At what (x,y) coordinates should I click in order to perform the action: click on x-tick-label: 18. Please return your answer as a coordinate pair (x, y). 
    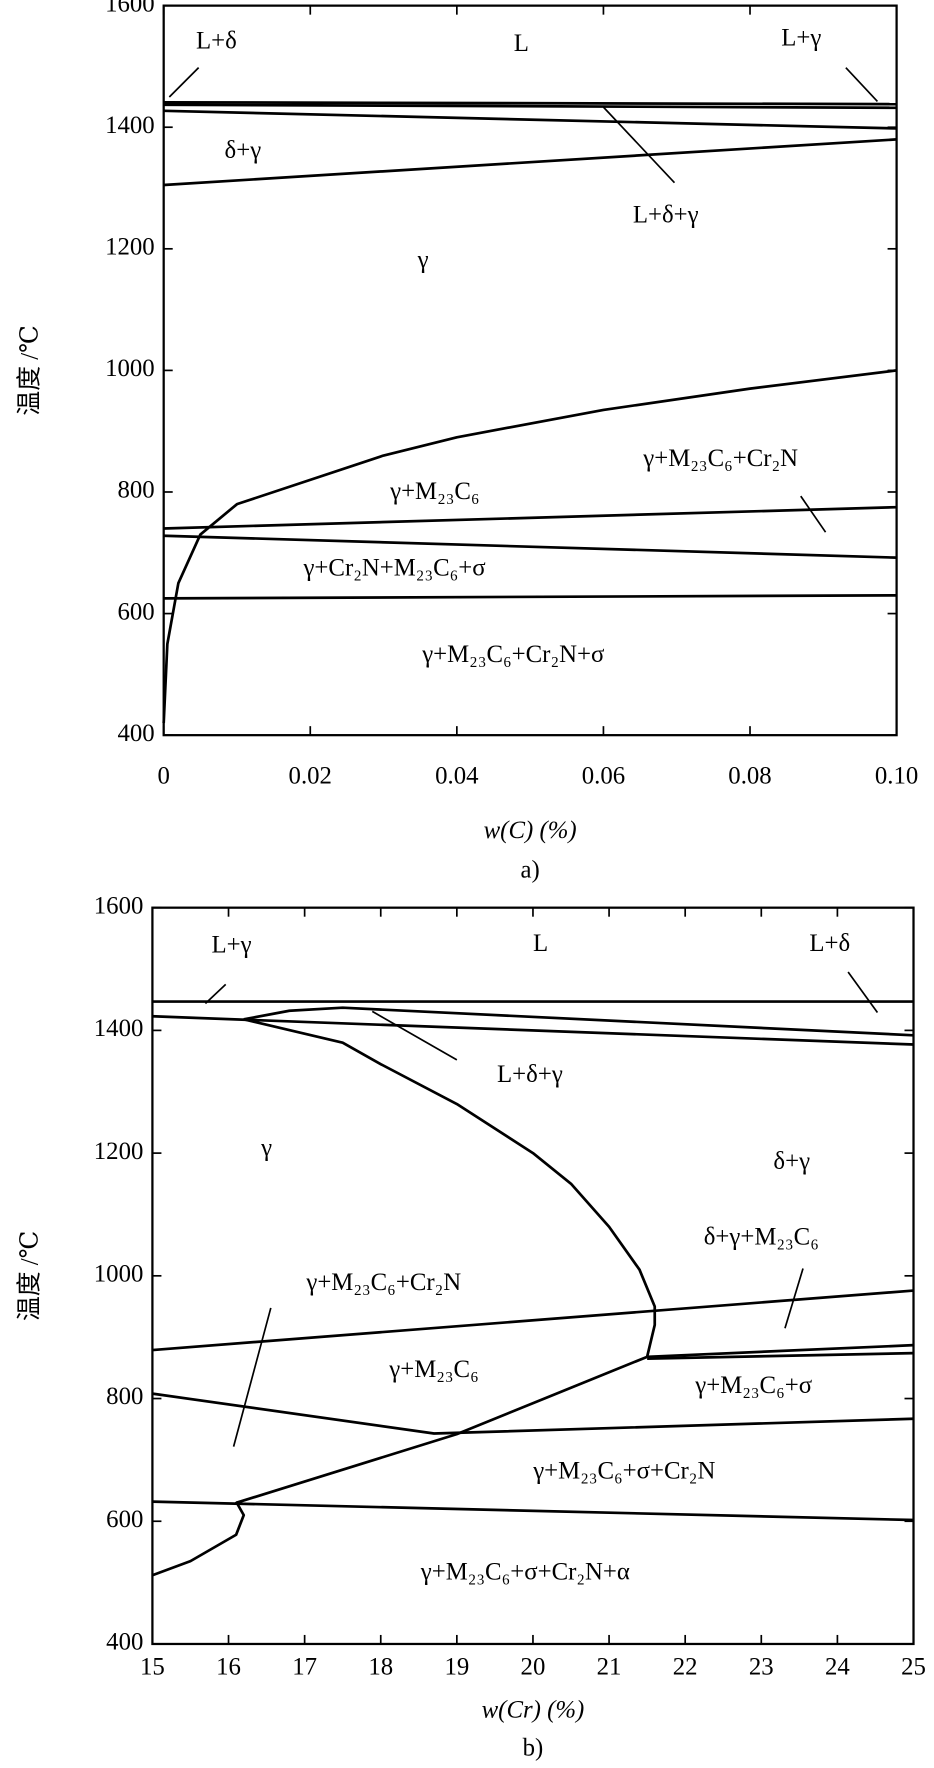
    Looking at the image, I should click on (380, 1666).